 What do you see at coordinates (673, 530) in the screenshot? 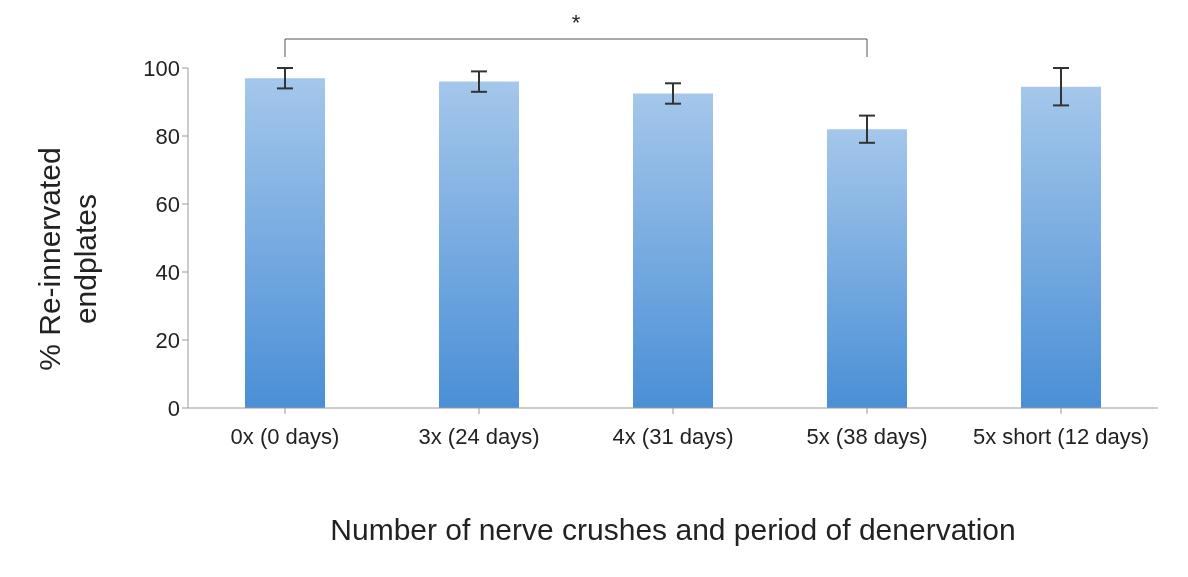
I see `x-axis-title: Number of nerve crushes and period of denervation` at bounding box center [673, 530].